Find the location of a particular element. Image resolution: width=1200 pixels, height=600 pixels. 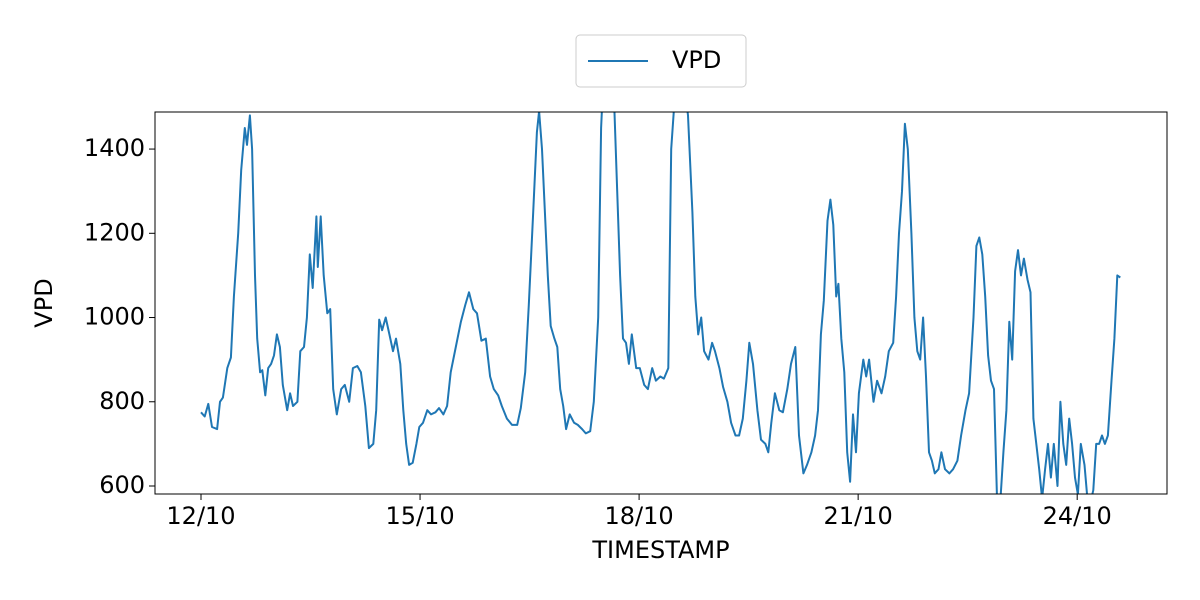

legend-label: VPD is located at coordinates (696, 60).